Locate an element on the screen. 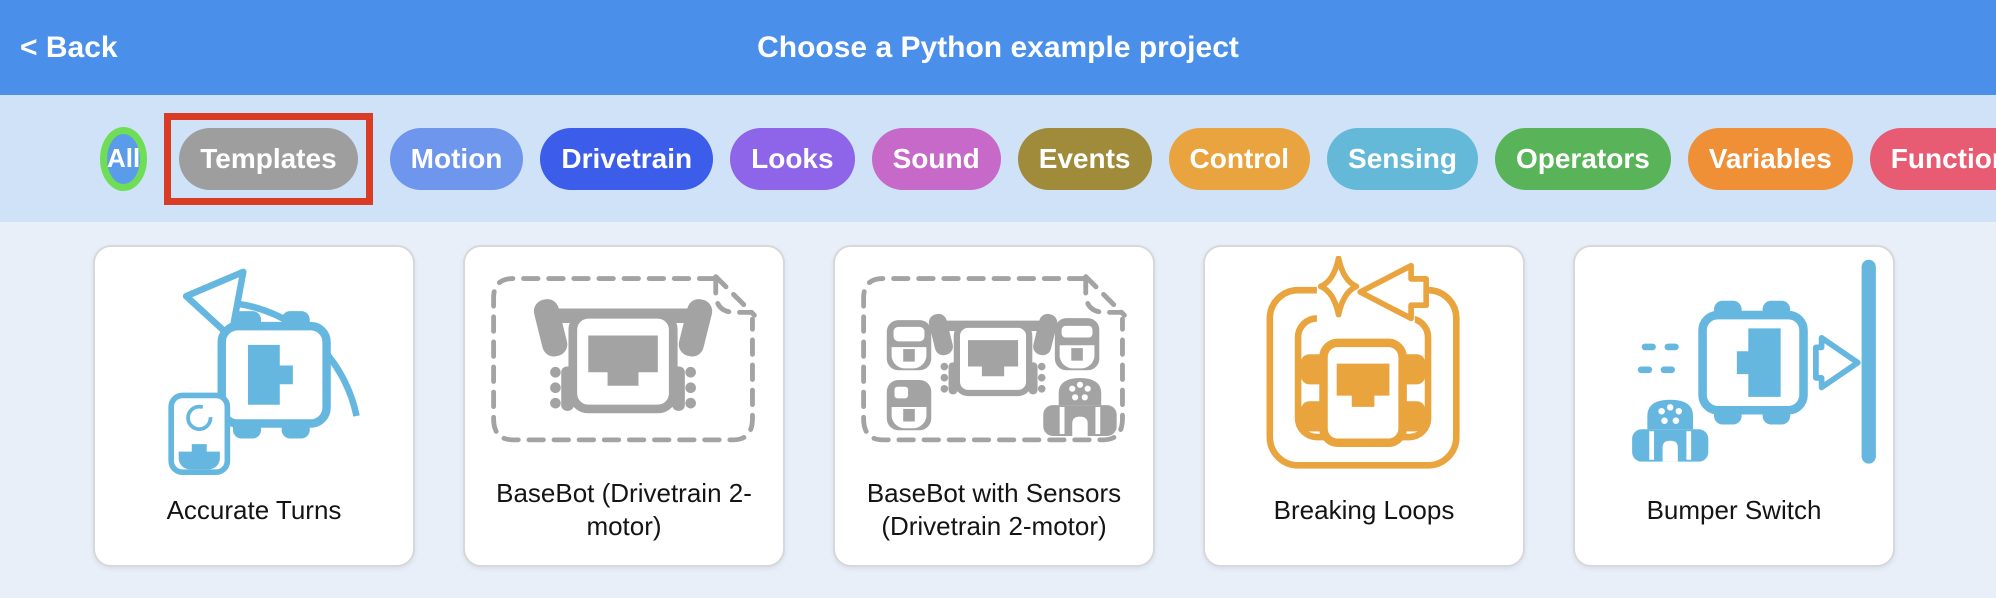 This screenshot has width=1996, height=598. project-card-accurate-turns: Accurate Turns is located at coordinates (254, 406).